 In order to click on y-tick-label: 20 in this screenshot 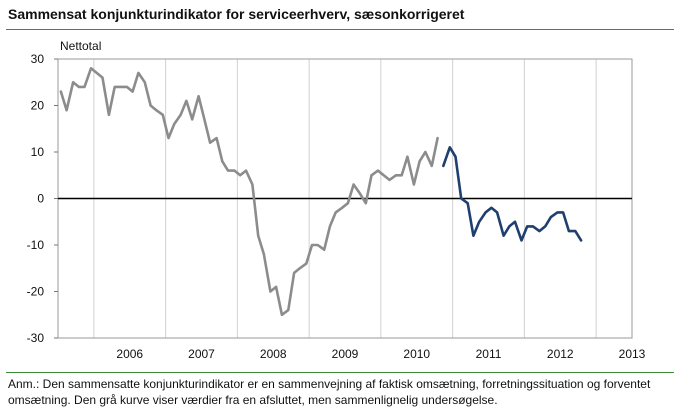, I will do `click(38, 106)`.